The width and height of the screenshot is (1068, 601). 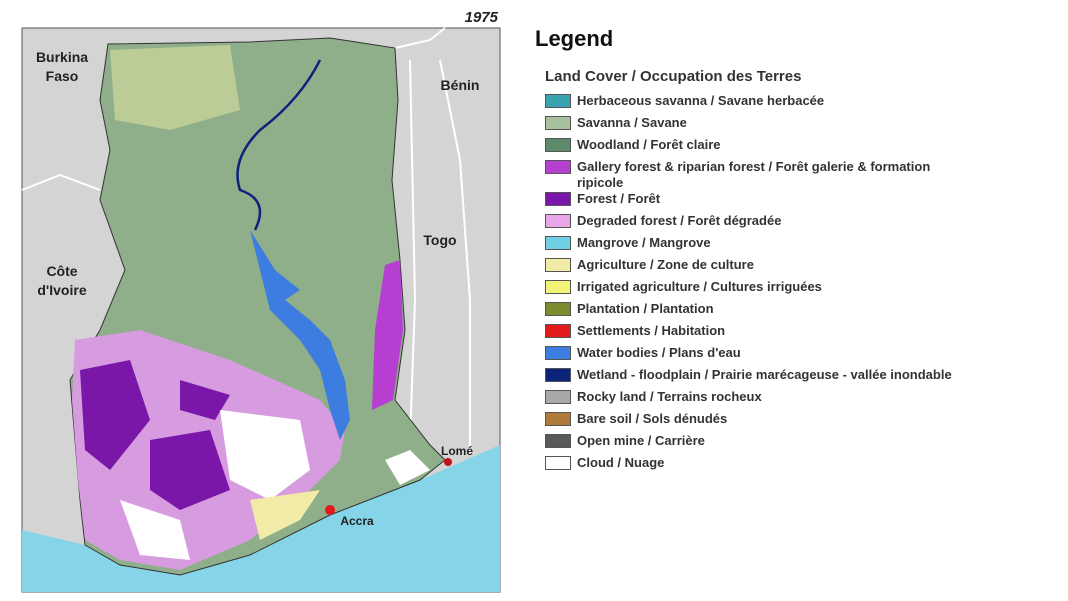 I want to click on country-label: d'Ivoire, so click(x=61, y=290).